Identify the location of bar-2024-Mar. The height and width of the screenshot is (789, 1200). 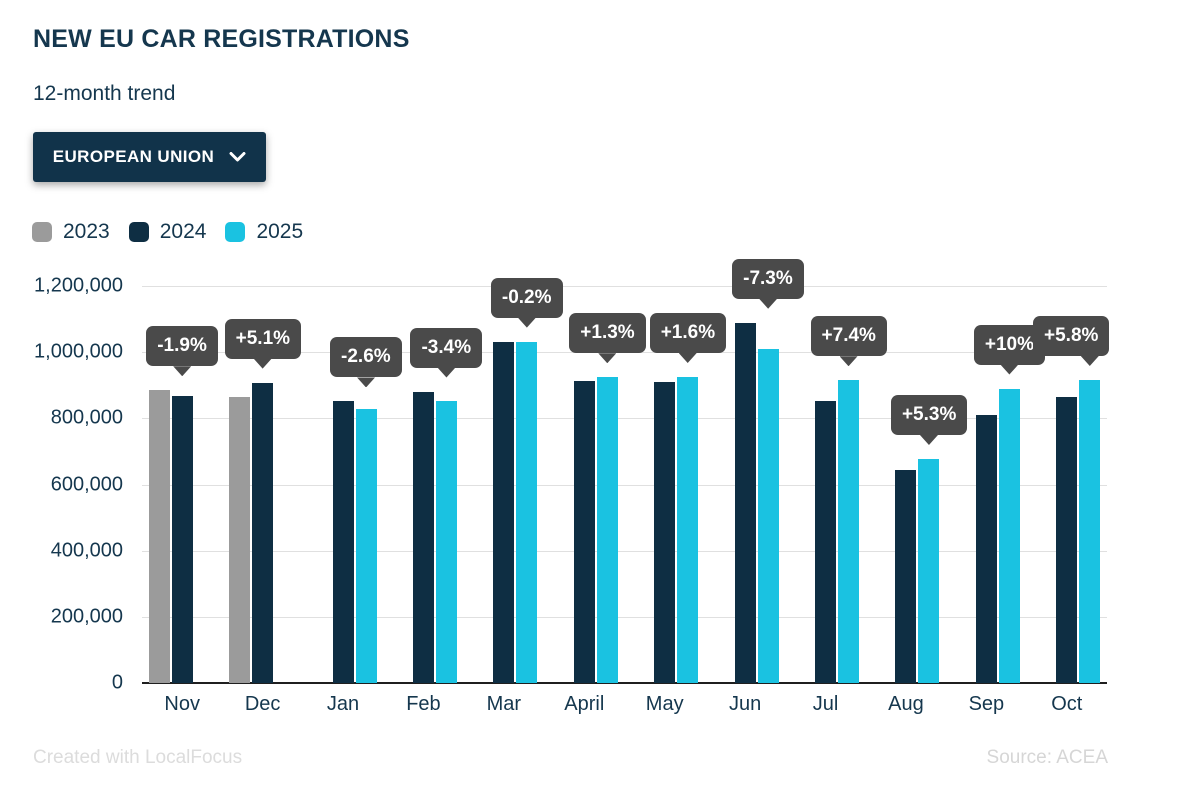
(504, 512).